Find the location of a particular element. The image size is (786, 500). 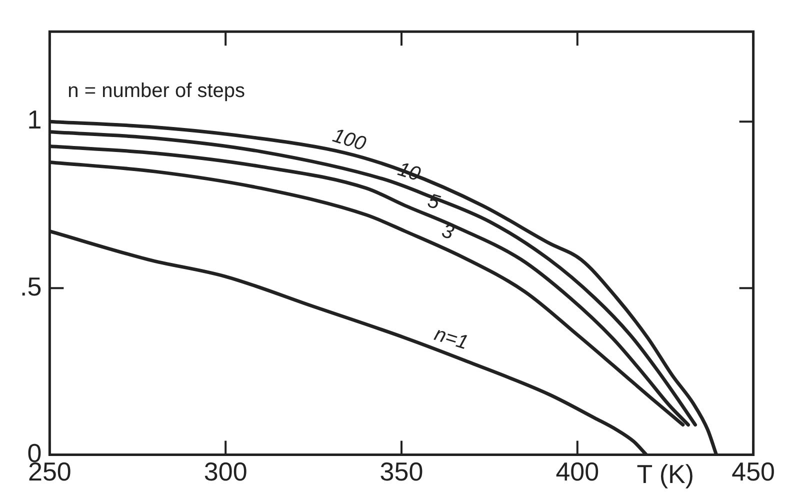

y-tick-label: .5 is located at coordinates (31, 286).